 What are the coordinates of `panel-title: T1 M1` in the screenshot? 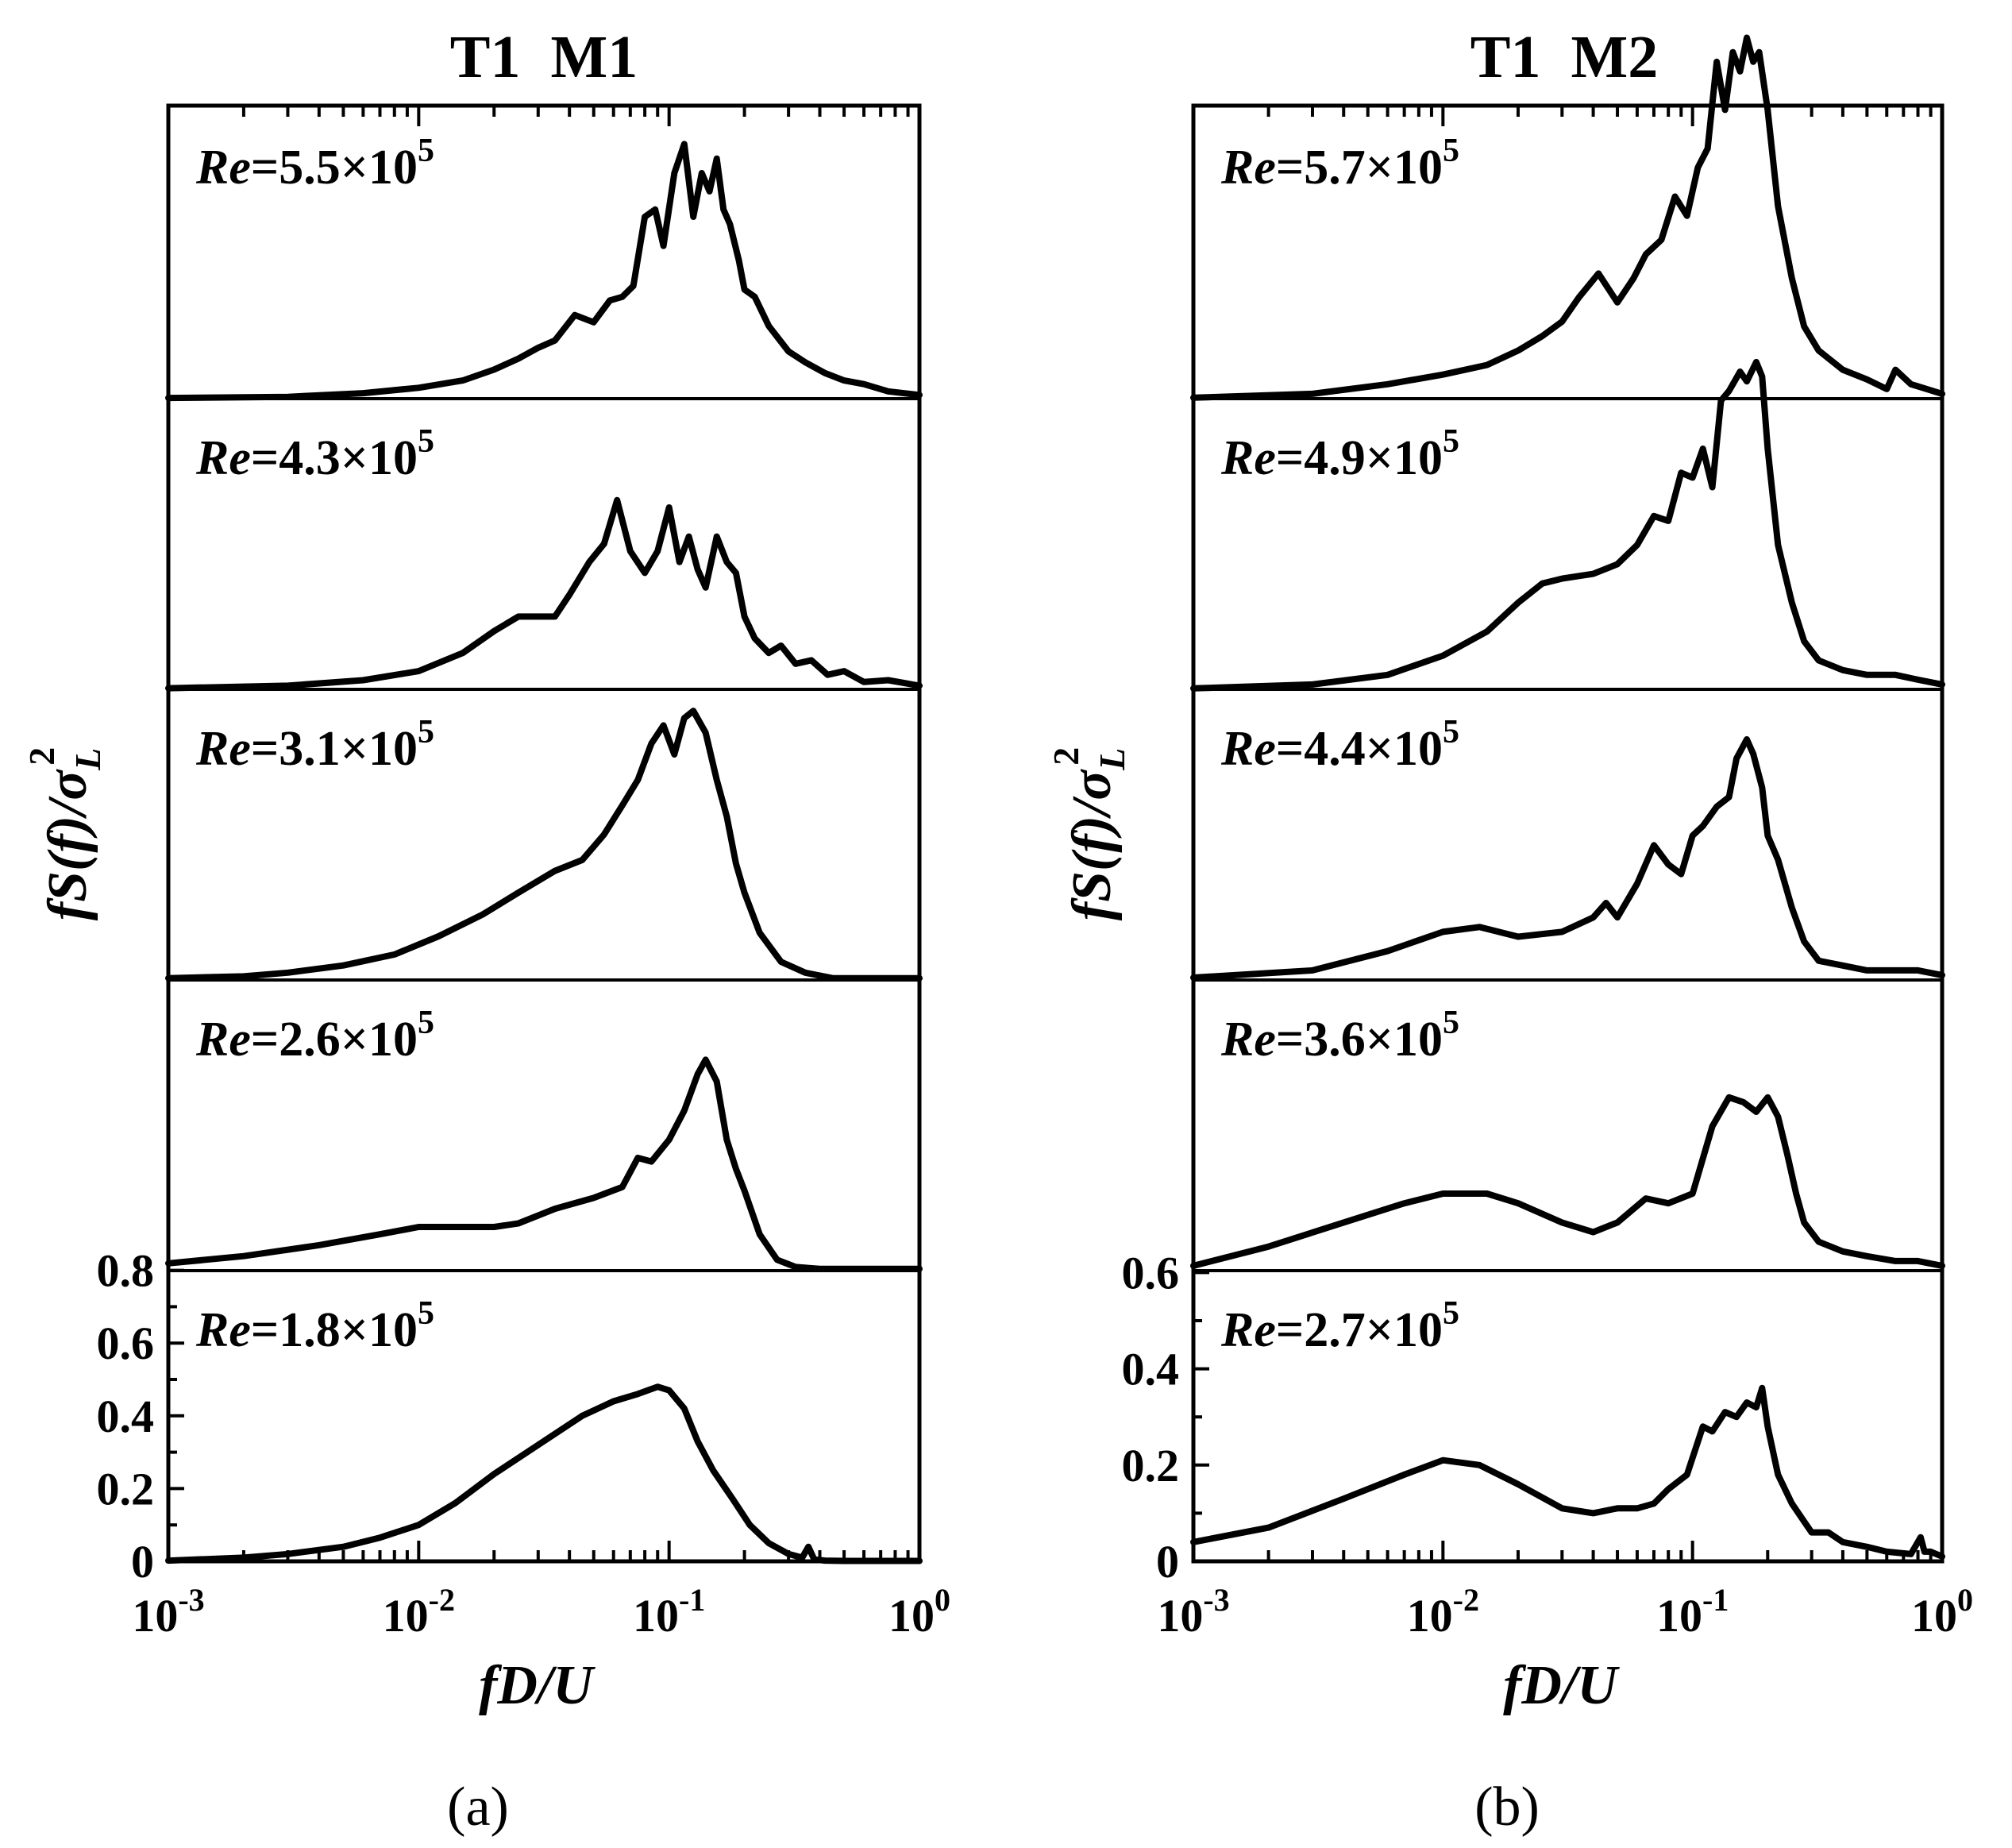 It's located at (544, 57).